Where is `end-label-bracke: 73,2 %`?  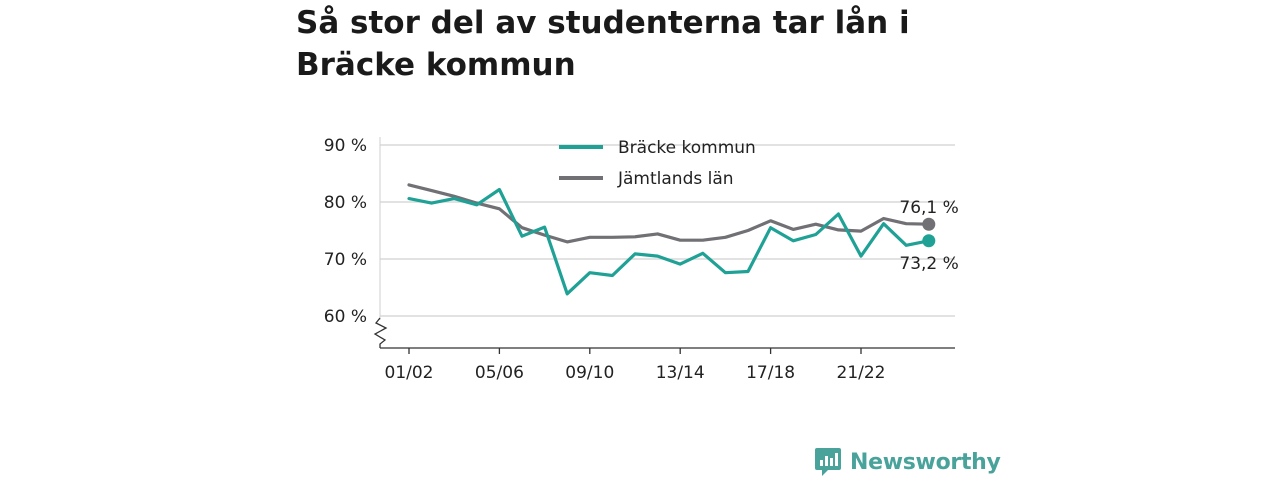
end-label-bracke: 73,2 % is located at coordinates (928, 264).